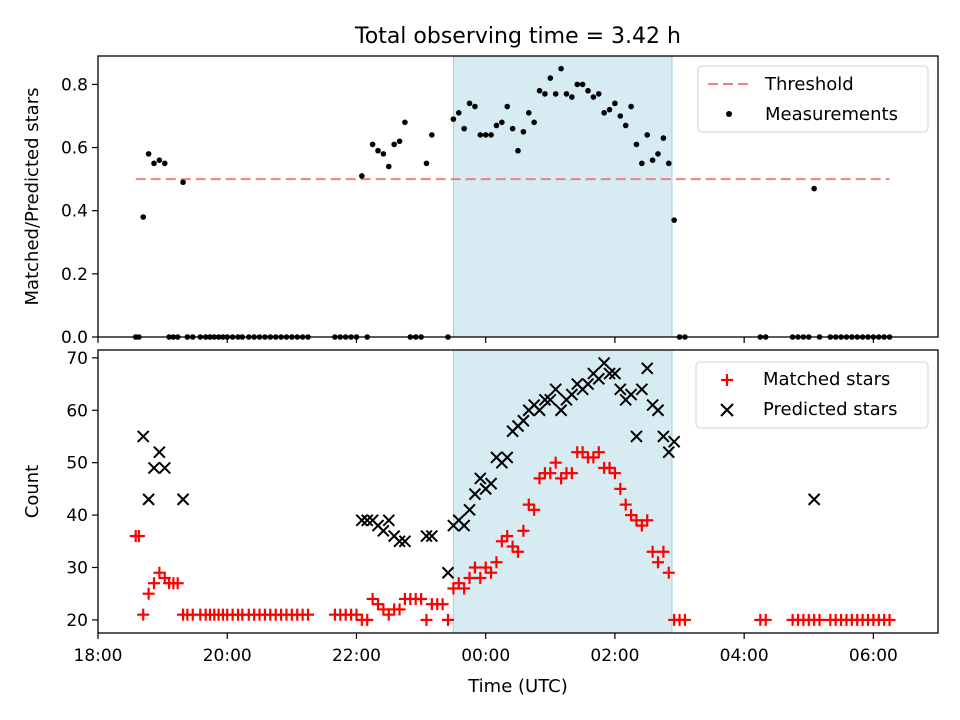 This screenshot has width=960, height=720. What do you see at coordinates (77, 464) in the screenshot?
I see `bottom-y-tick-label: 50` at bounding box center [77, 464].